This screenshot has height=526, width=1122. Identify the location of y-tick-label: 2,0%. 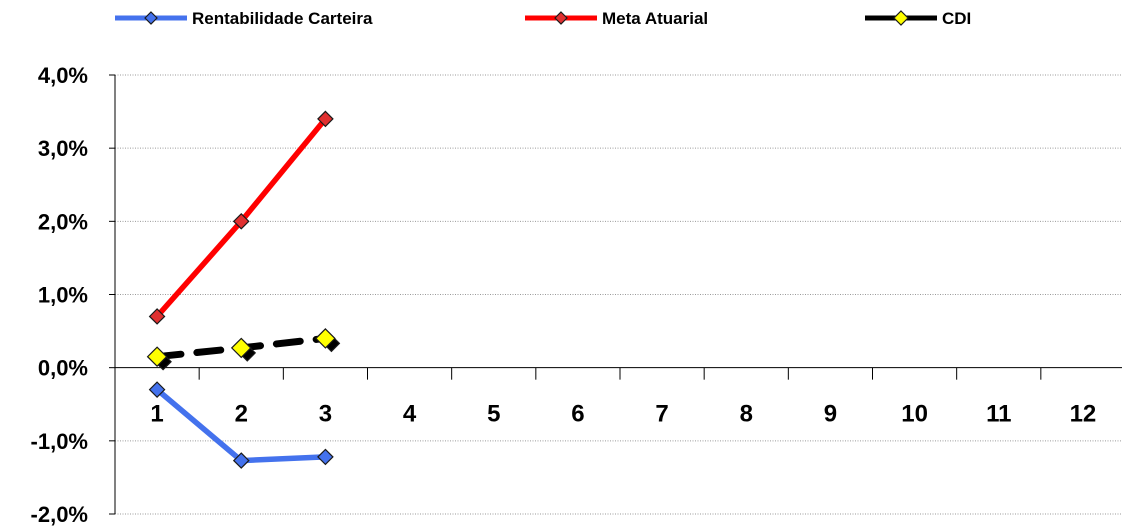
(63, 221).